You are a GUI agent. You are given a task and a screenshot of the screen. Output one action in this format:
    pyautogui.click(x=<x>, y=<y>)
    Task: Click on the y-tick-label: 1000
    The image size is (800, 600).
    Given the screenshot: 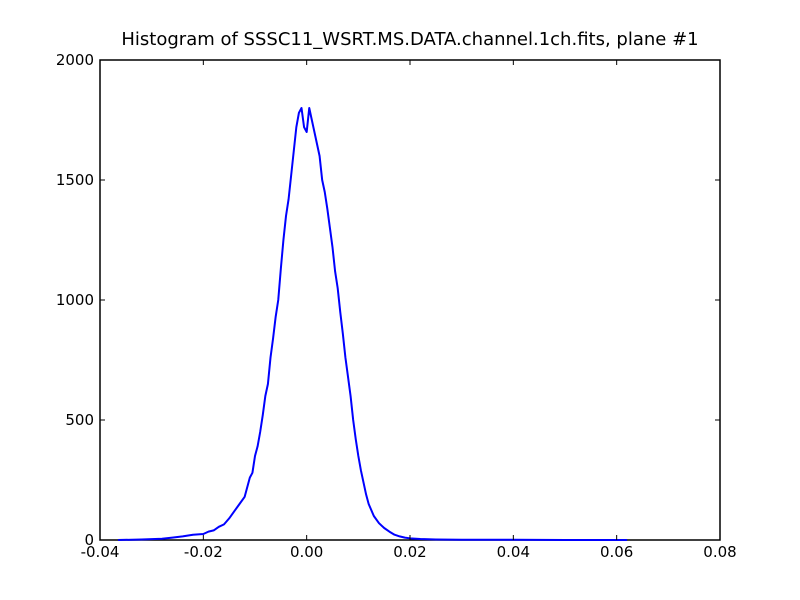 What is the action you would take?
    pyautogui.click(x=75, y=300)
    